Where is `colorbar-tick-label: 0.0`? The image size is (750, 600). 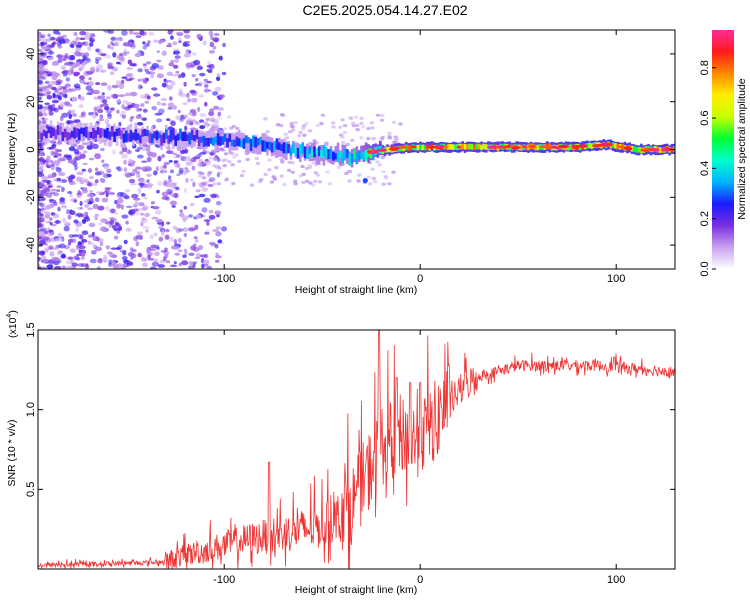 colorbar-tick-label: 0.0 is located at coordinates (705, 268).